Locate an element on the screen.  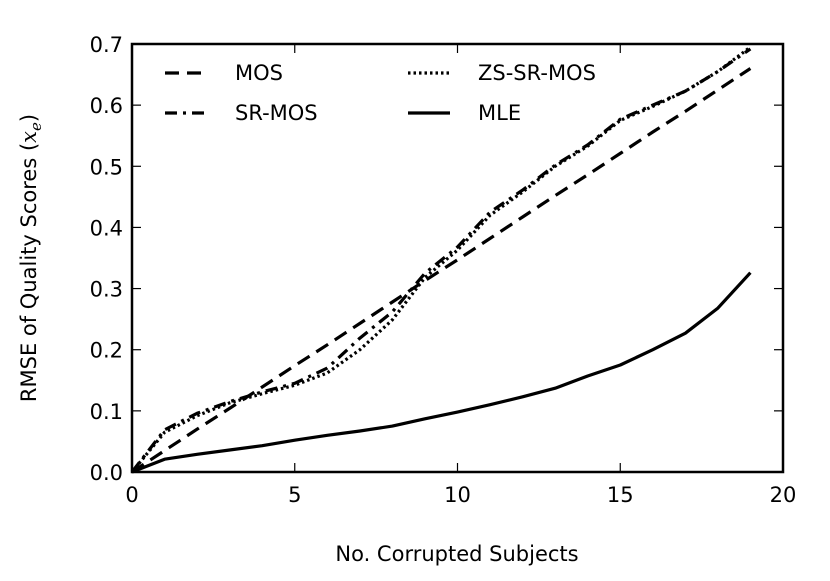
y-tick-label: 0.3 is located at coordinates (106, 290).